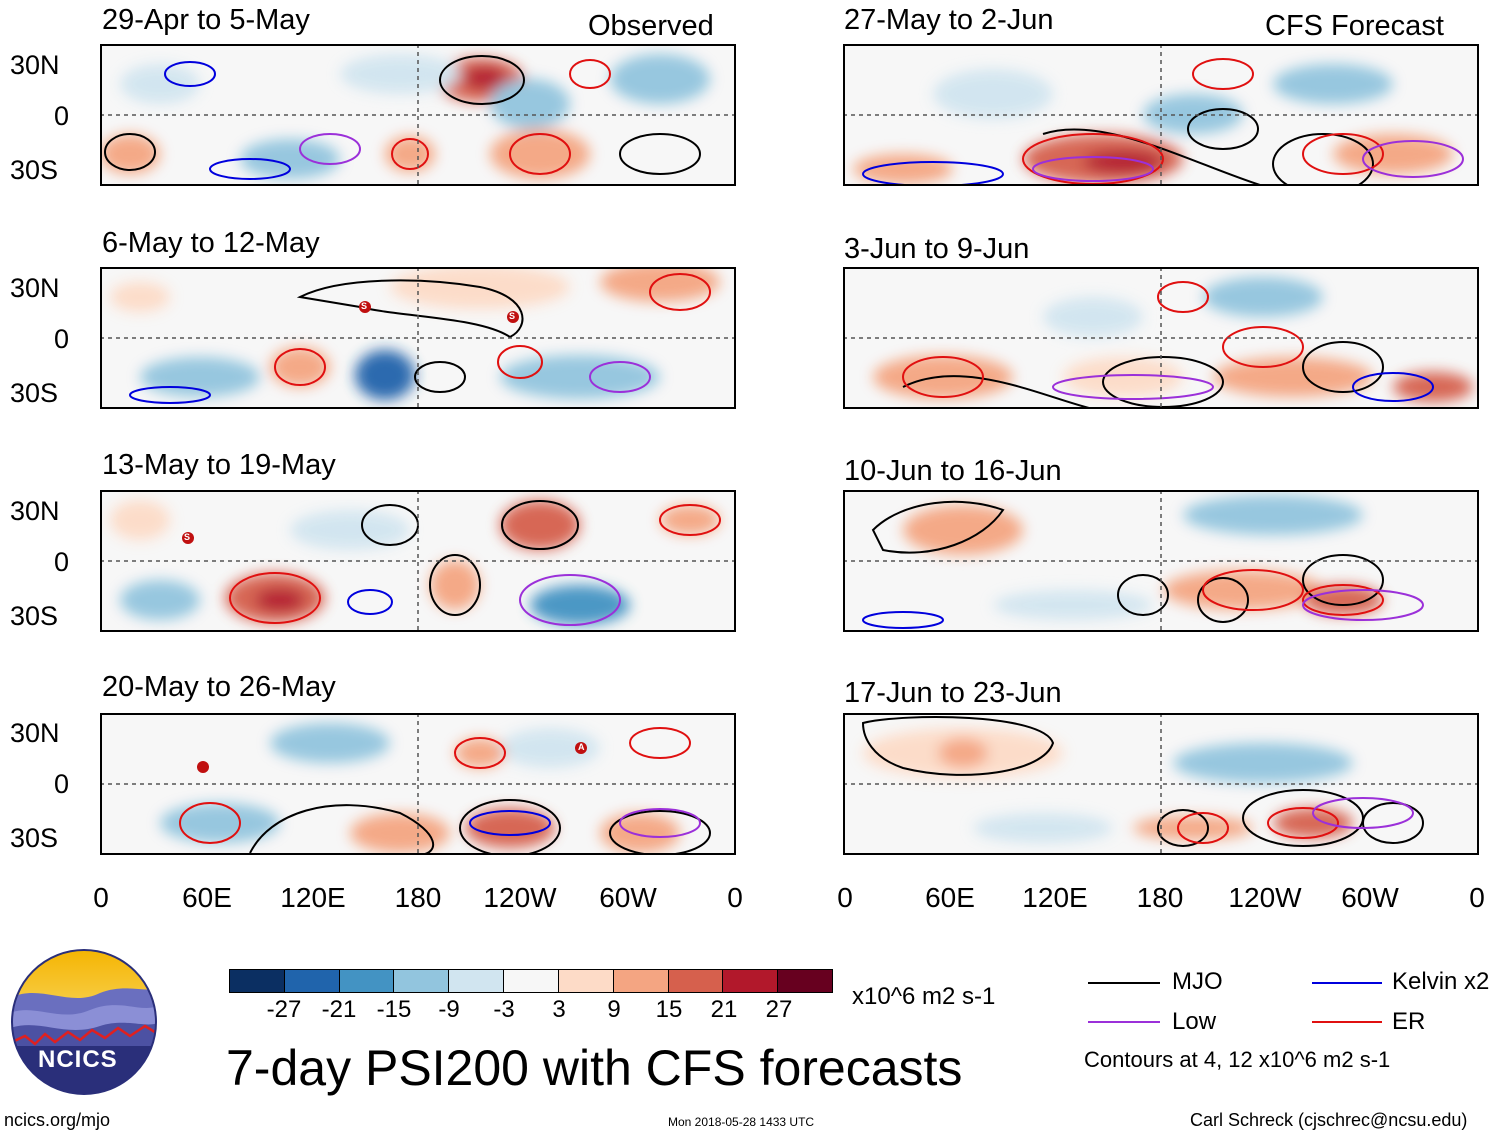 The height and width of the screenshot is (1137, 1510). What do you see at coordinates (78, 1059) in the screenshot?
I see `logo-text: NCICS` at bounding box center [78, 1059].